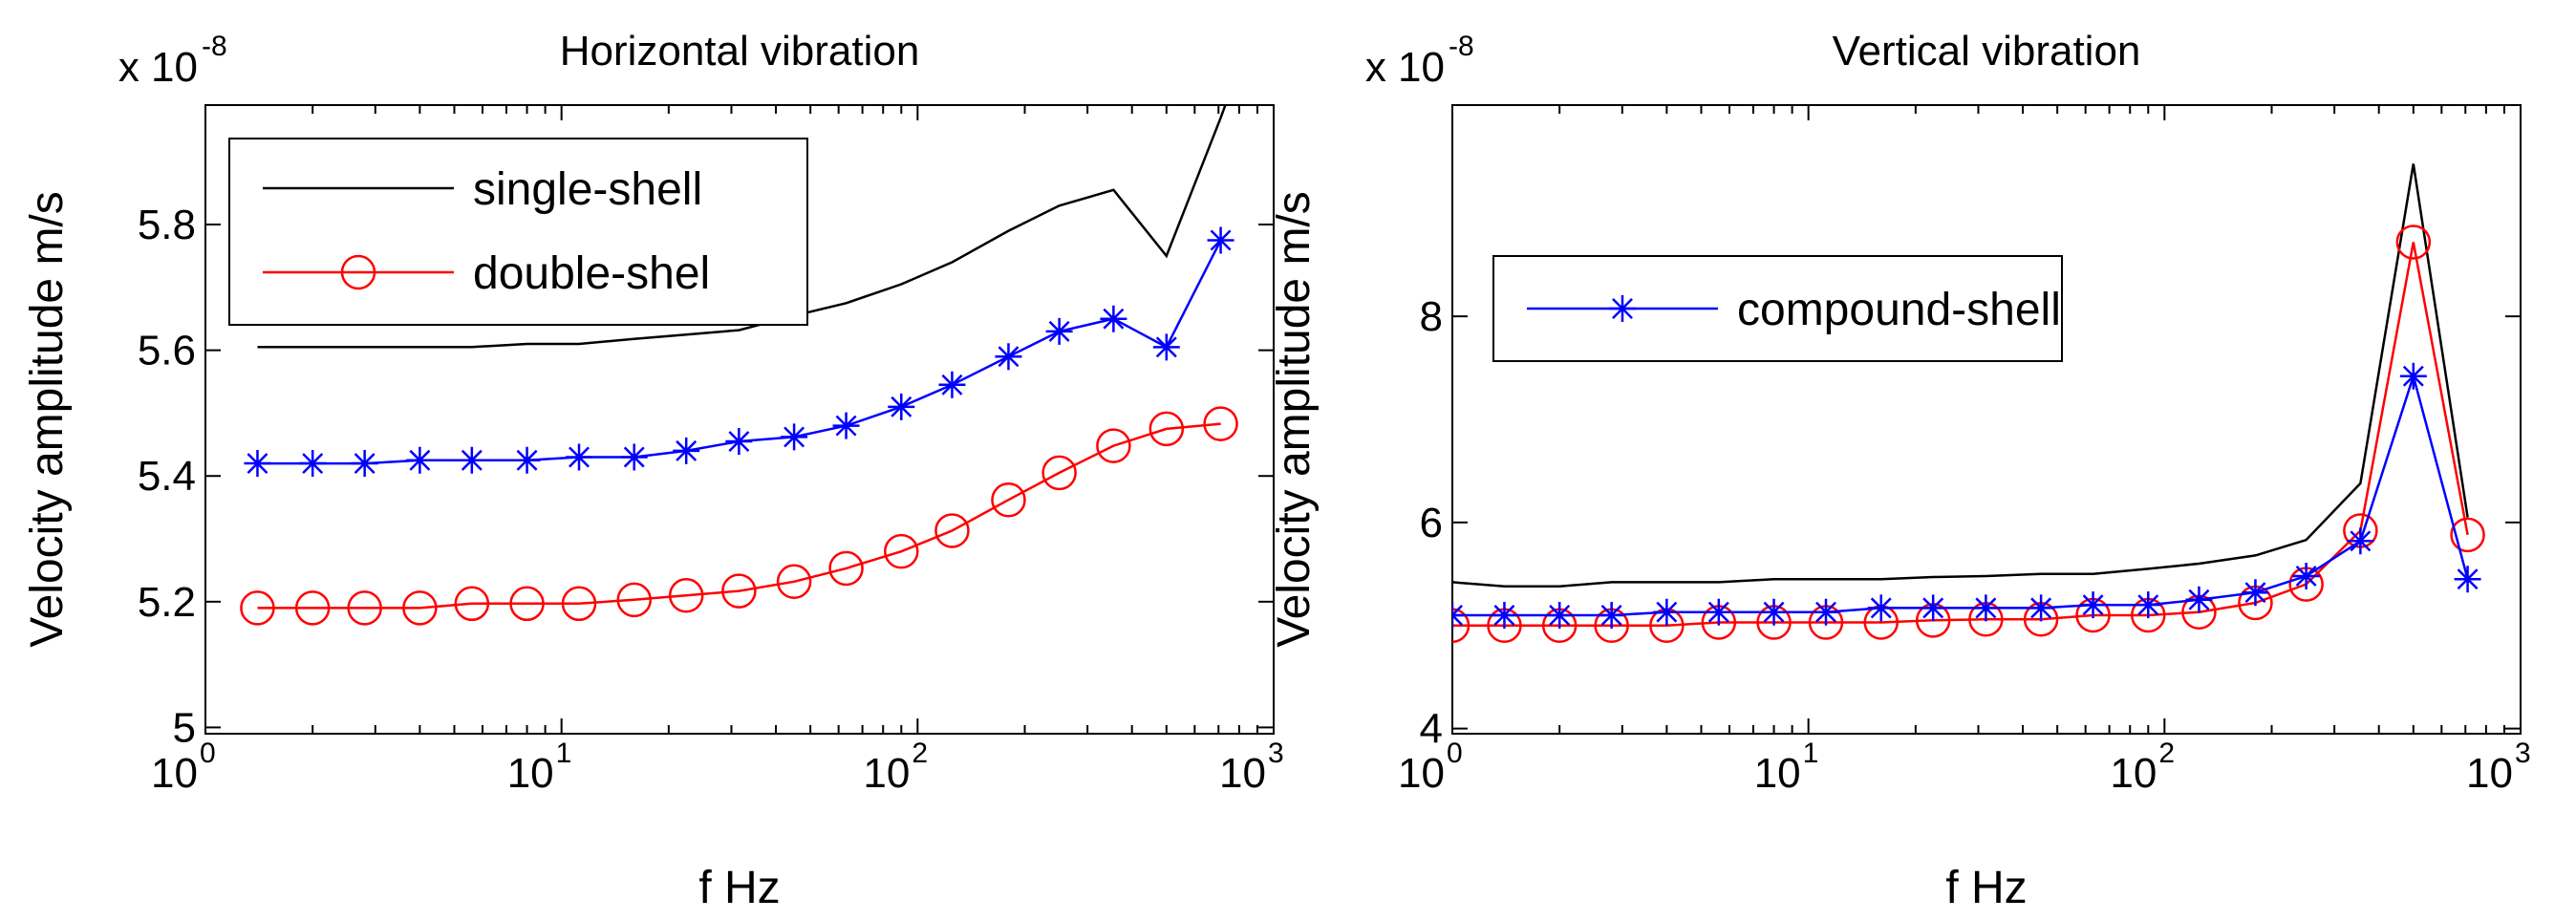 The image size is (2576, 920). Describe the element at coordinates (167, 225) in the screenshot. I see `y-tick-label: 5.8` at that location.